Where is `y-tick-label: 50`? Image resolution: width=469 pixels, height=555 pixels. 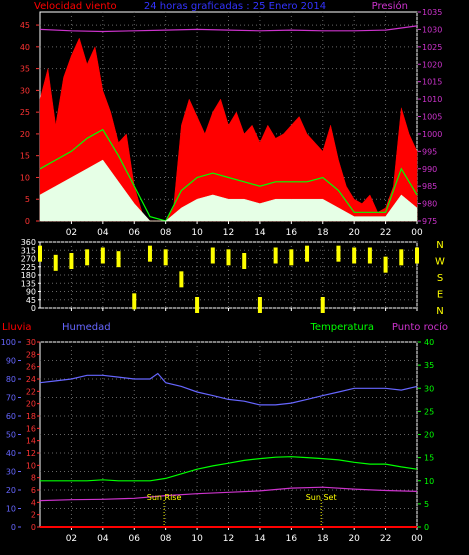 y-tick-label: 50 is located at coordinates (11, 435).